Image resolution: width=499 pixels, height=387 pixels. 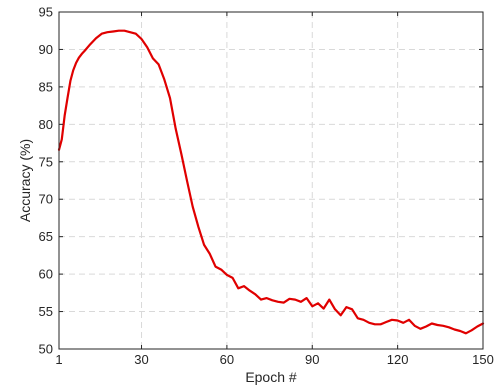 I want to click on y-tick-label: 70, so click(x=46, y=199).